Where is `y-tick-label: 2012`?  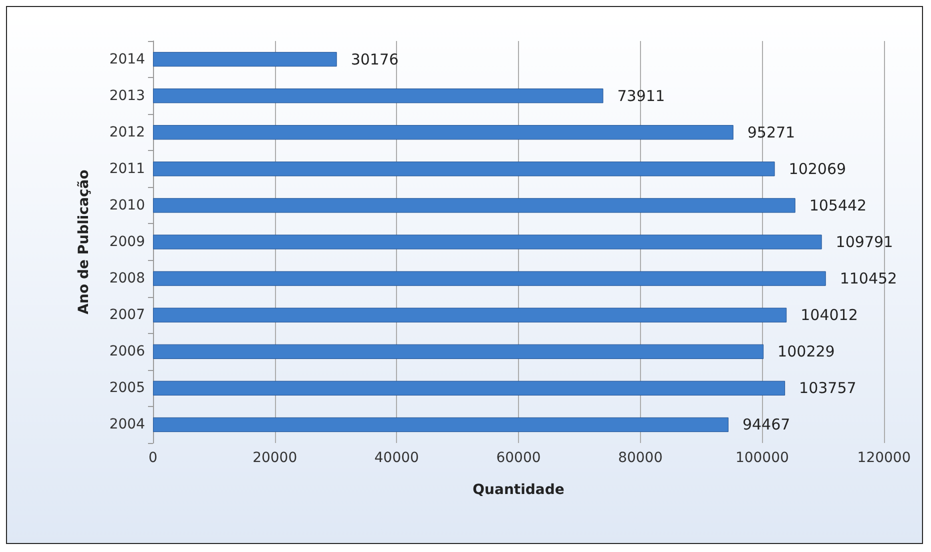
y-tick-label: 2012 is located at coordinates (127, 132).